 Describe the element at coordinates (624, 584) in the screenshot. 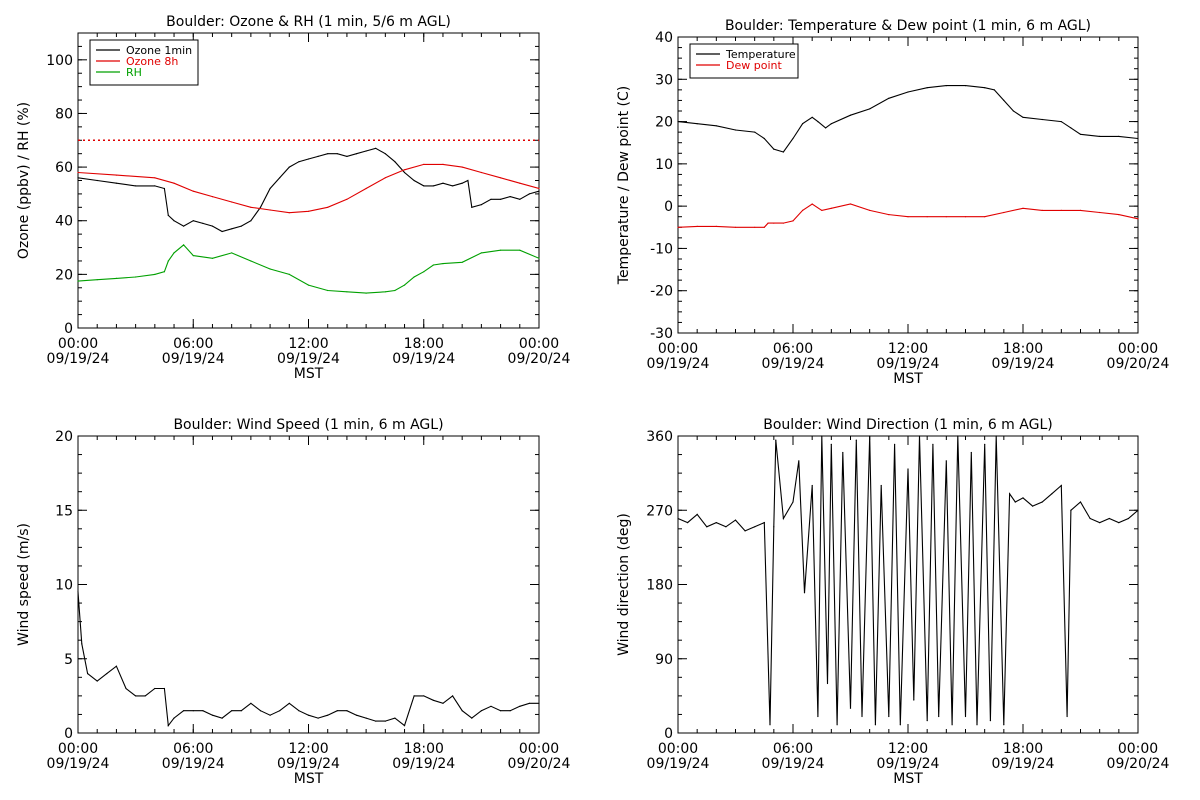

I see `y-axis-label: Wind direction (deg)` at that location.